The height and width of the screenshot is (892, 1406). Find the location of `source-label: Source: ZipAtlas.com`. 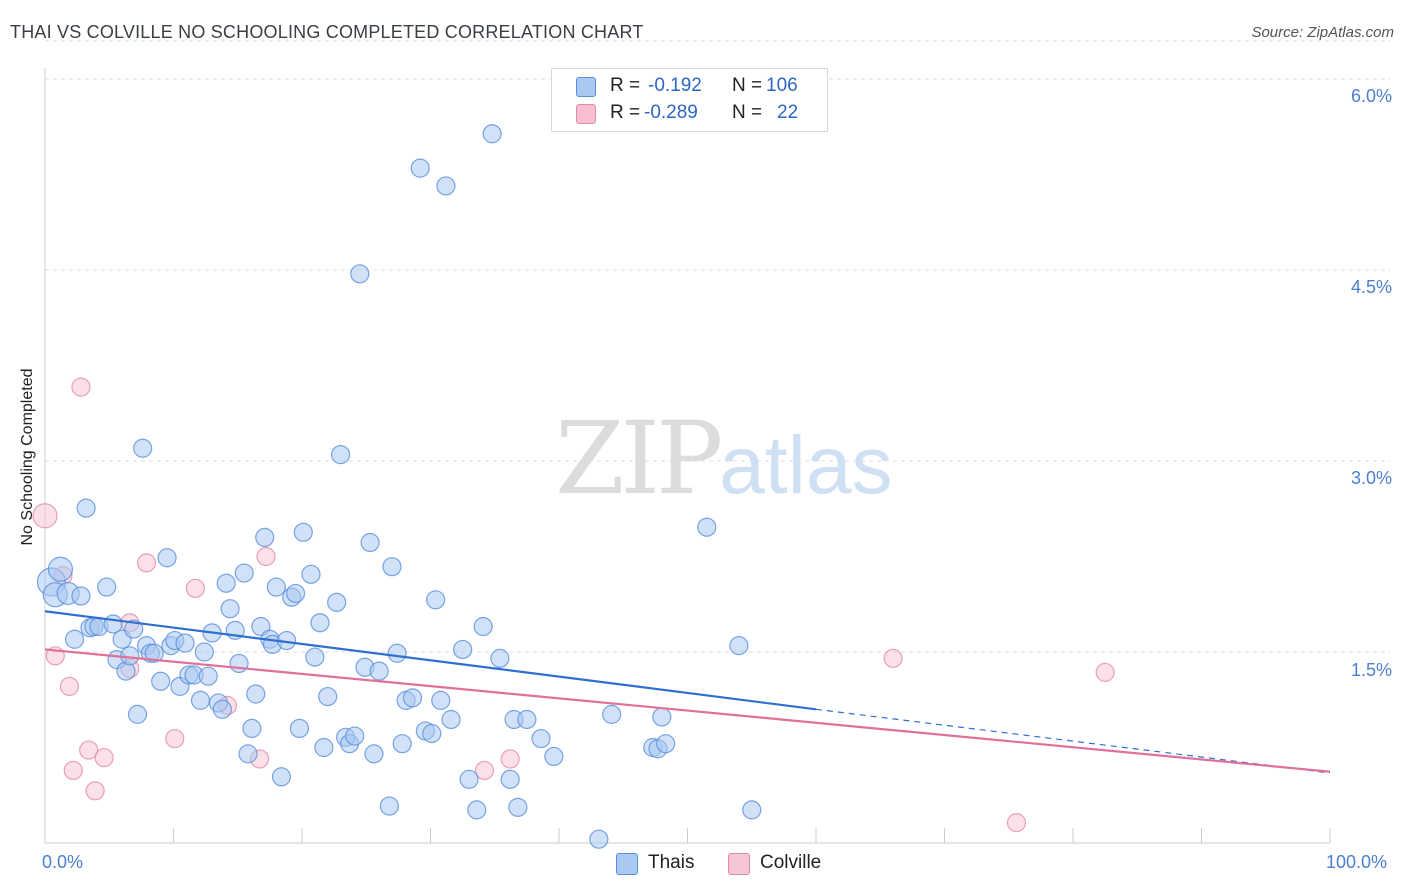

source-label: Source: ZipAtlas.com is located at coordinates (1322, 32).